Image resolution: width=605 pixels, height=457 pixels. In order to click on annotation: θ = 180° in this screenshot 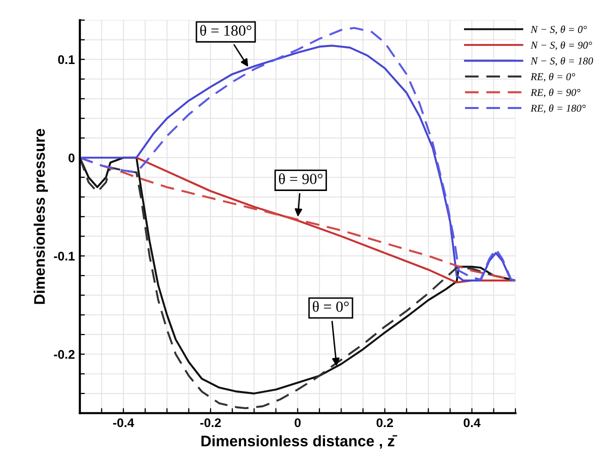, I will do `click(226, 30)`.